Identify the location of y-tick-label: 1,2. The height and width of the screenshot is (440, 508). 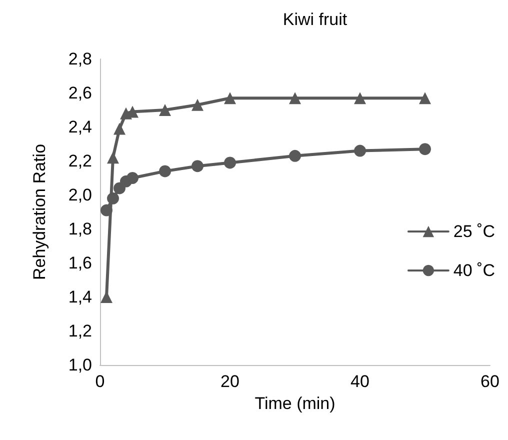
(80, 331).